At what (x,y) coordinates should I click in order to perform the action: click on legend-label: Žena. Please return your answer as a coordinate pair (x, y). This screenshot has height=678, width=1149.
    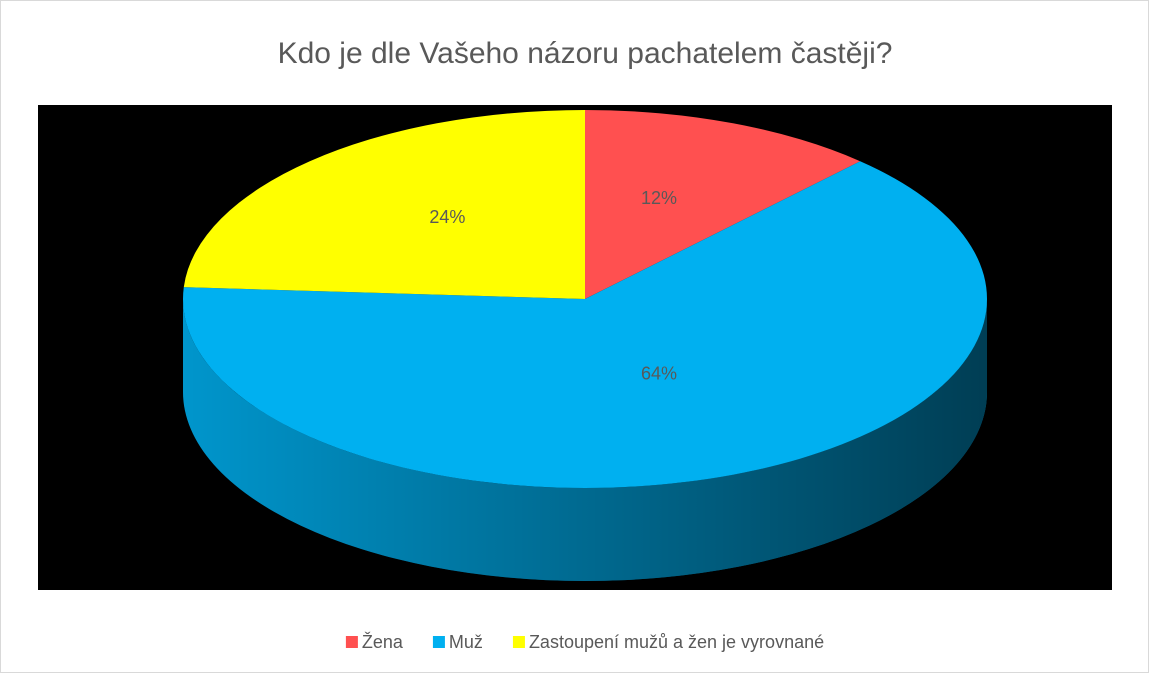
    Looking at the image, I should click on (383, 642).